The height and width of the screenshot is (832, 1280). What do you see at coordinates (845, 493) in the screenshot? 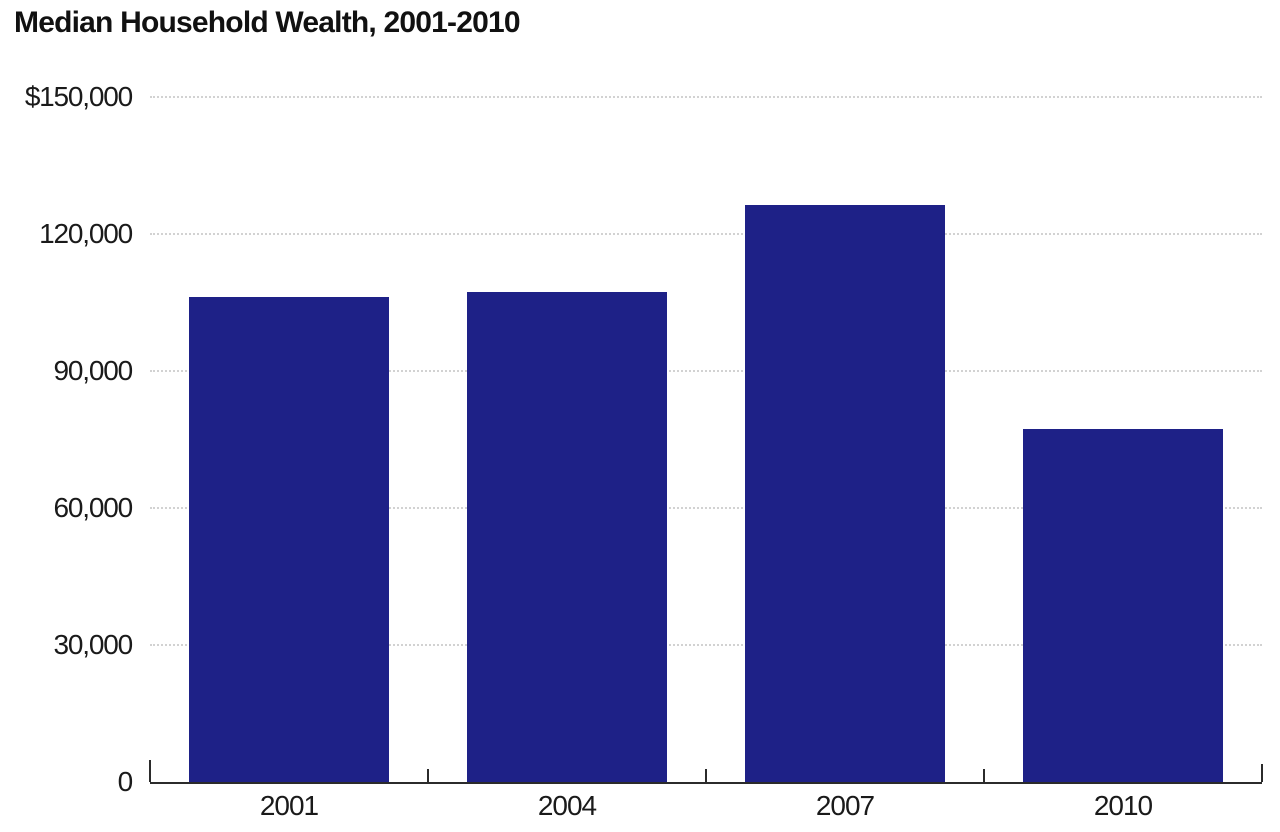
I see `bar-2007` at bounding box center [845, 493].